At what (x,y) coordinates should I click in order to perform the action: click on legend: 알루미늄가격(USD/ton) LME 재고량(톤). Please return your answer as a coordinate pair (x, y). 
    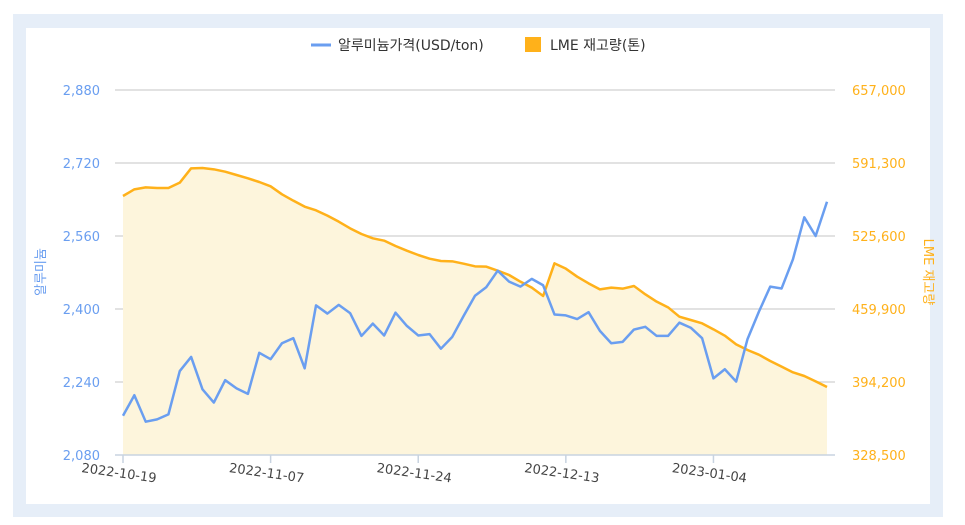
    Looking at the image, I should click on (478, 45).